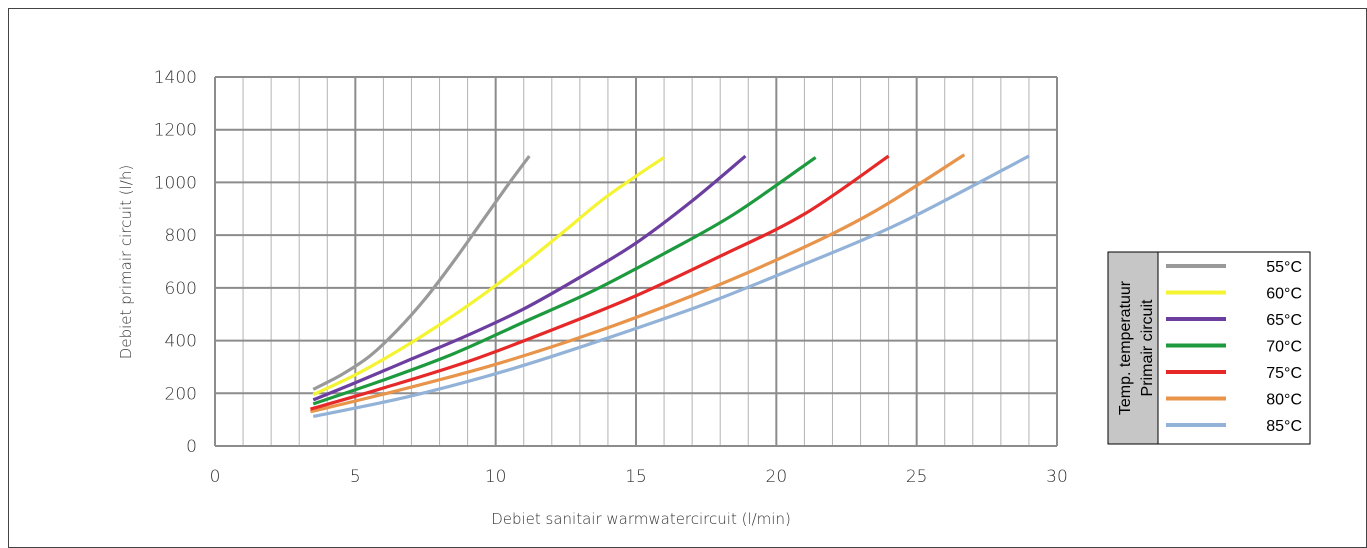 This screenshot has height=548, width=1367. I want to click on y-tick-label: 0, so click(191, 447).